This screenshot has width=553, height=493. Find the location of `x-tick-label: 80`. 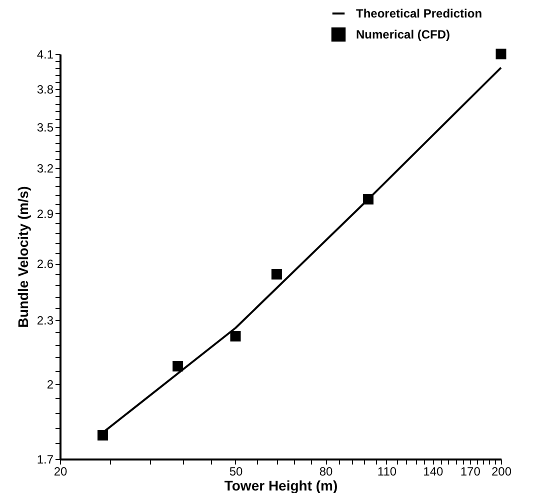

x-tick-label: 80 is located at coordinates (326, 471).